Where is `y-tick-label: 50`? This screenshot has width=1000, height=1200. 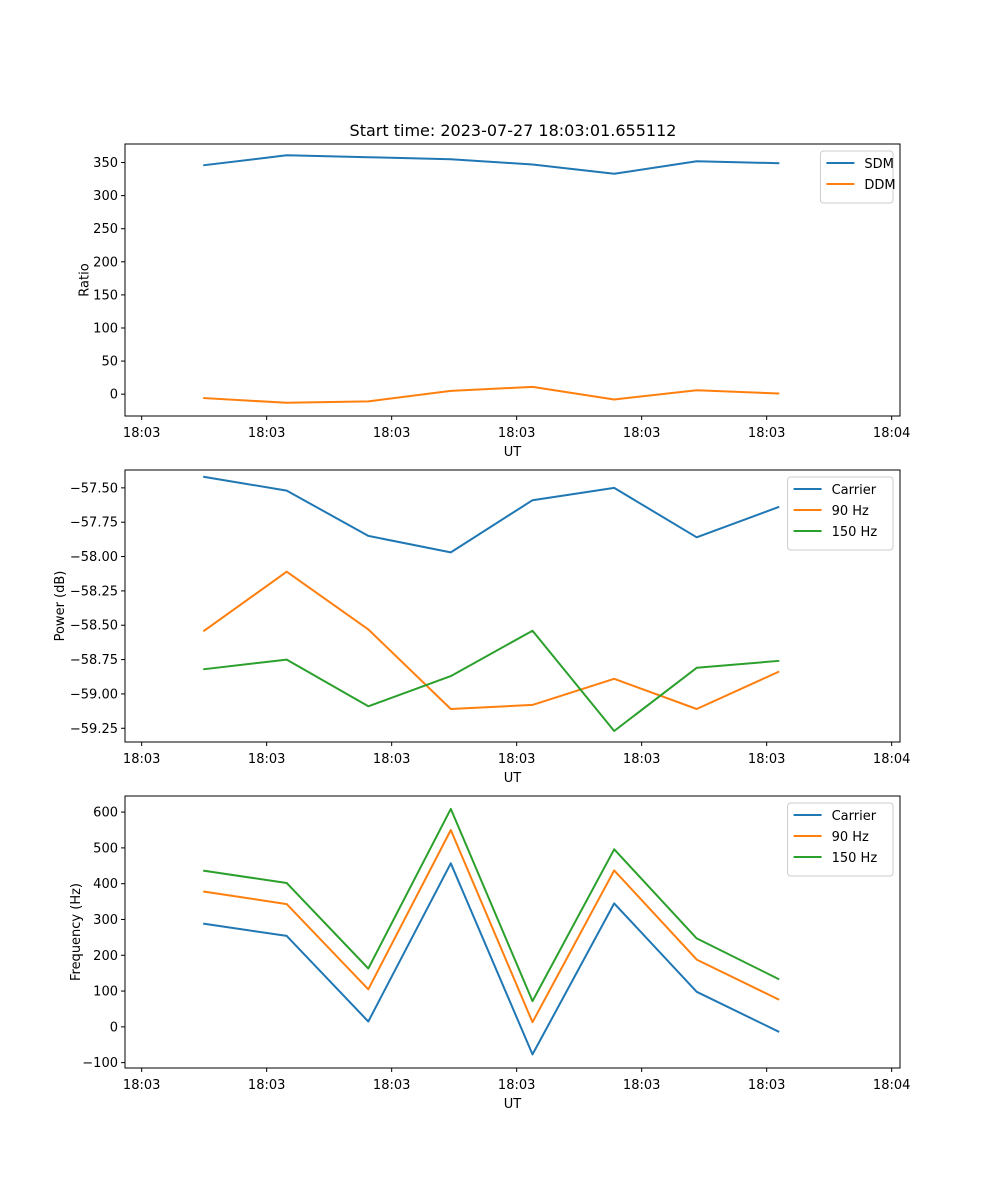 y-tick-label: 50 is located at coordinates (109, 362).